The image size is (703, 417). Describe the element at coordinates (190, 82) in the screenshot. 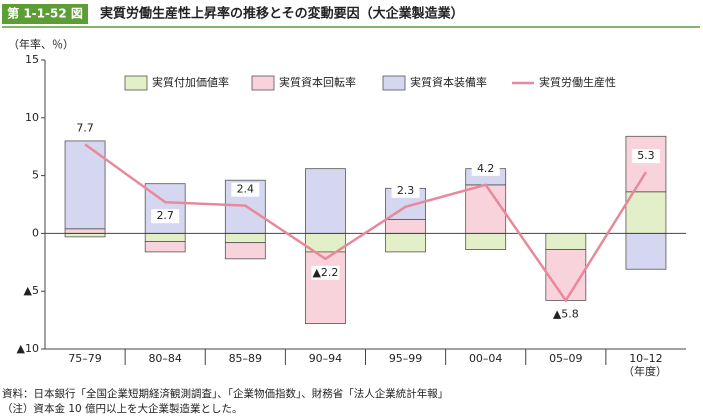

I see `legend-label: 実質付加価値率` at that location.